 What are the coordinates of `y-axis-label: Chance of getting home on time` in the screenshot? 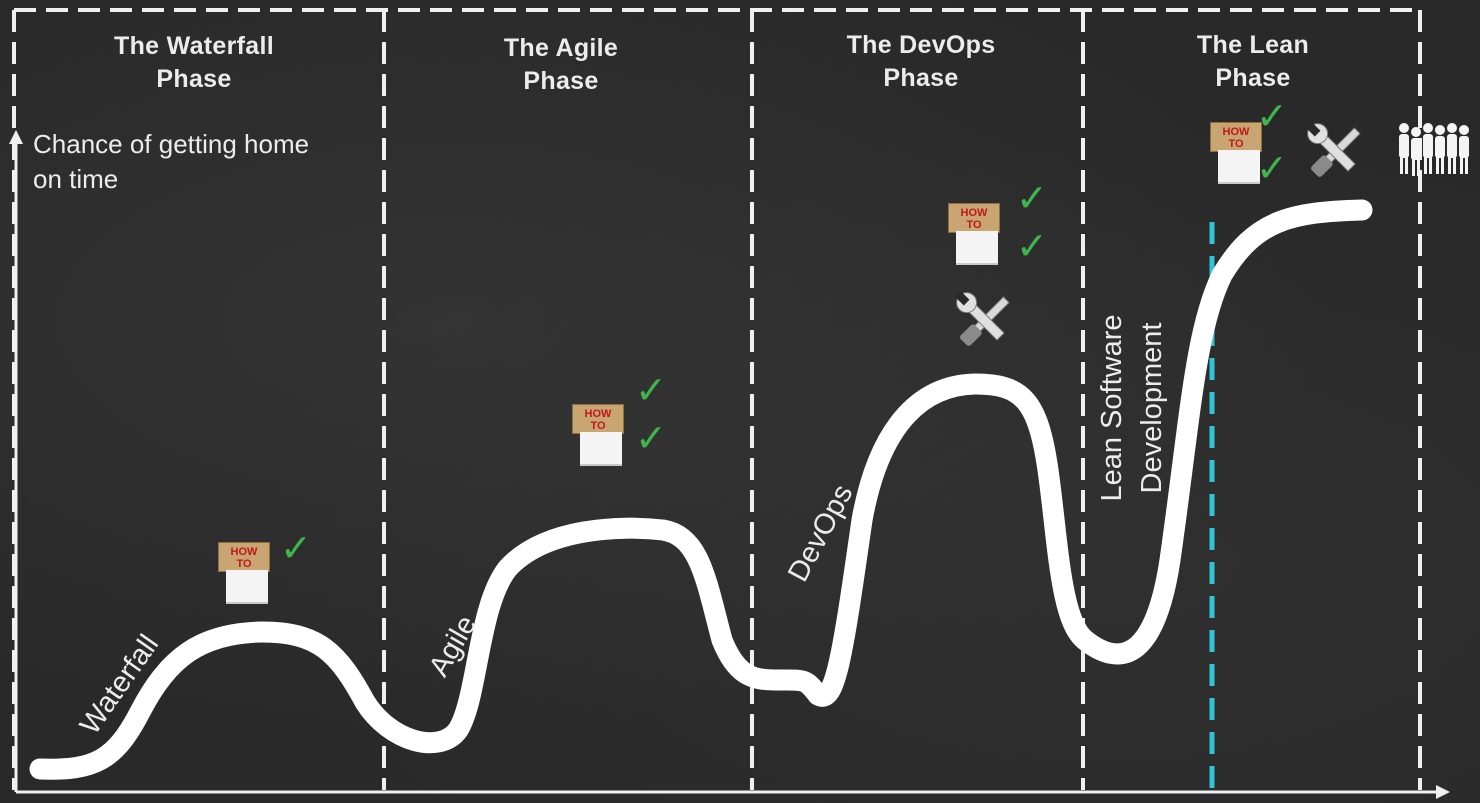 It's located at (171, 161).